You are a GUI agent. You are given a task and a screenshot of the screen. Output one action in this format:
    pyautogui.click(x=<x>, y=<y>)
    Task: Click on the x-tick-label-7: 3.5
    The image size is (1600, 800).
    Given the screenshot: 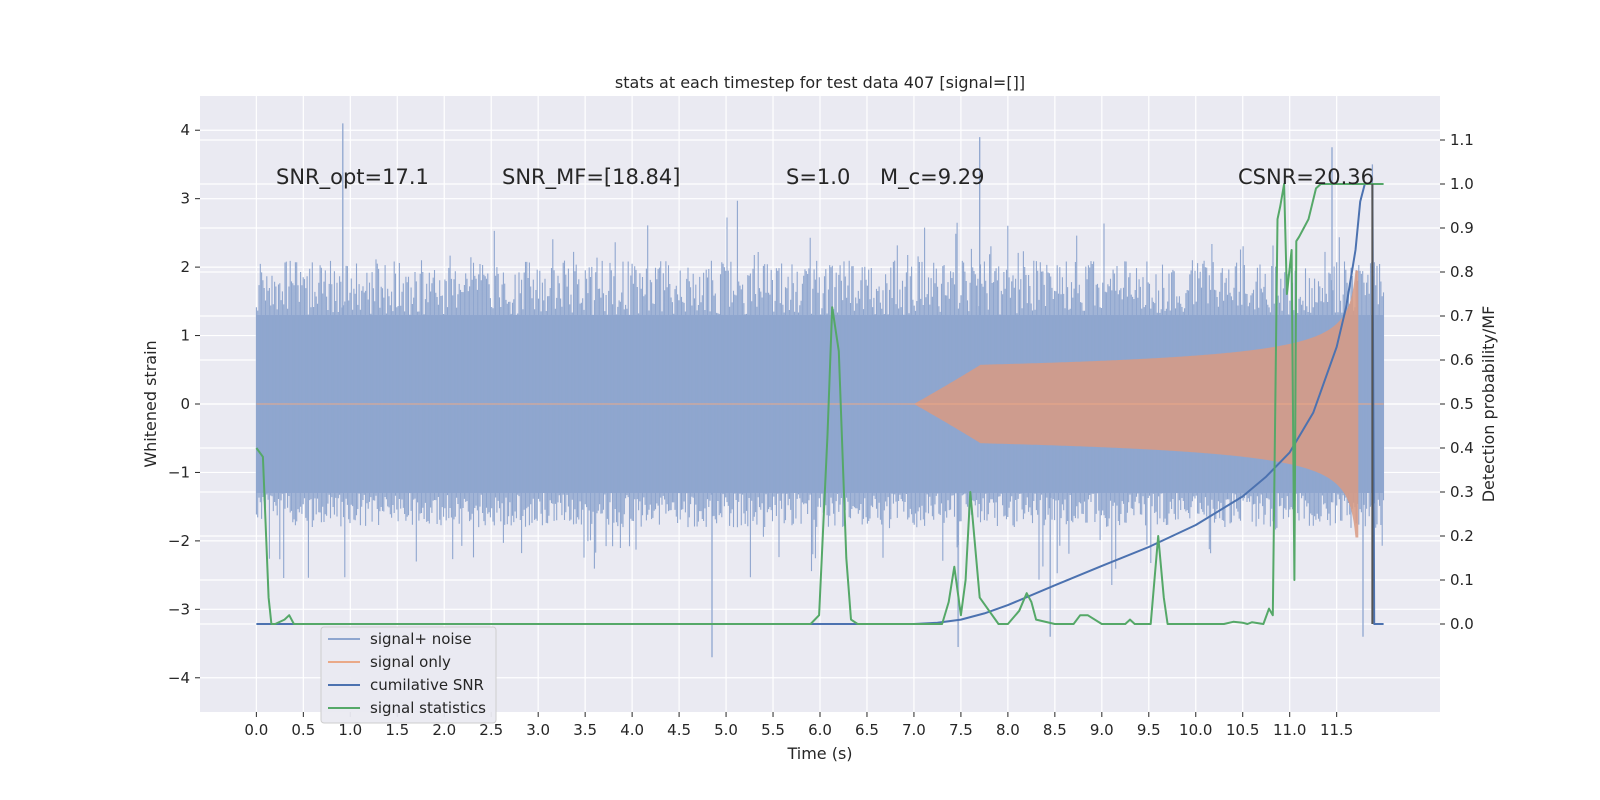 What is the action you would take?
    pyautogui.click(x=585, y=730)
    